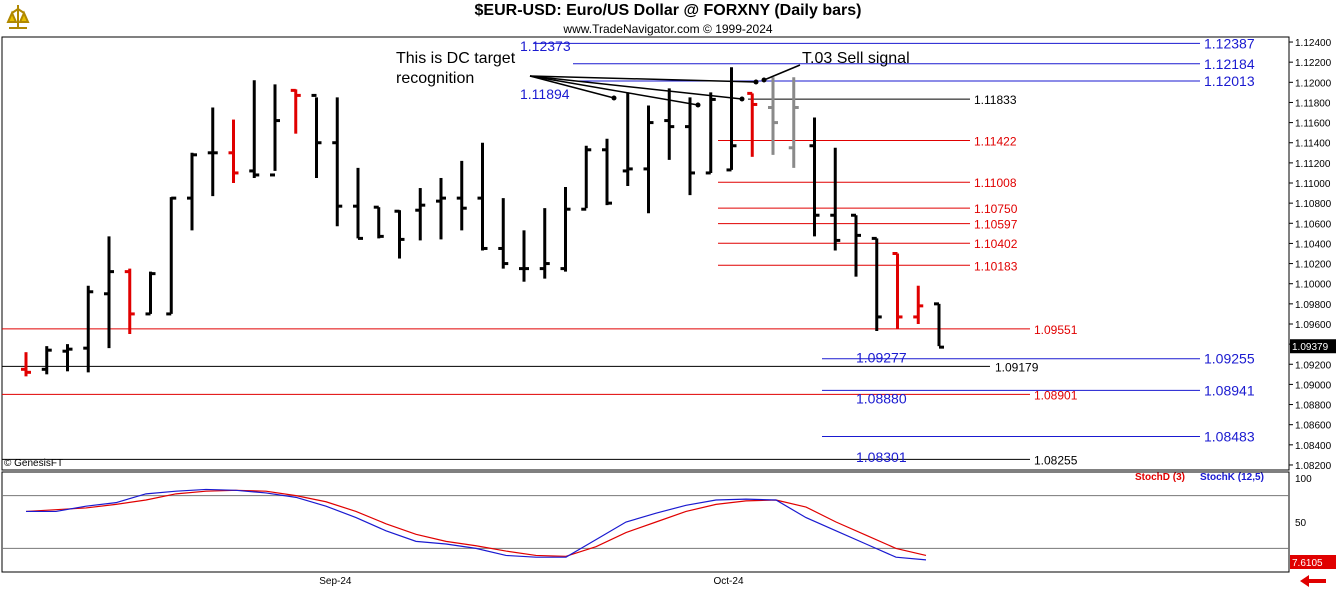  What do you see at coordinates (1310, 347) in the screenshot?
I see `last-price-label: 1.09379` at bounding box center [1310, 347].